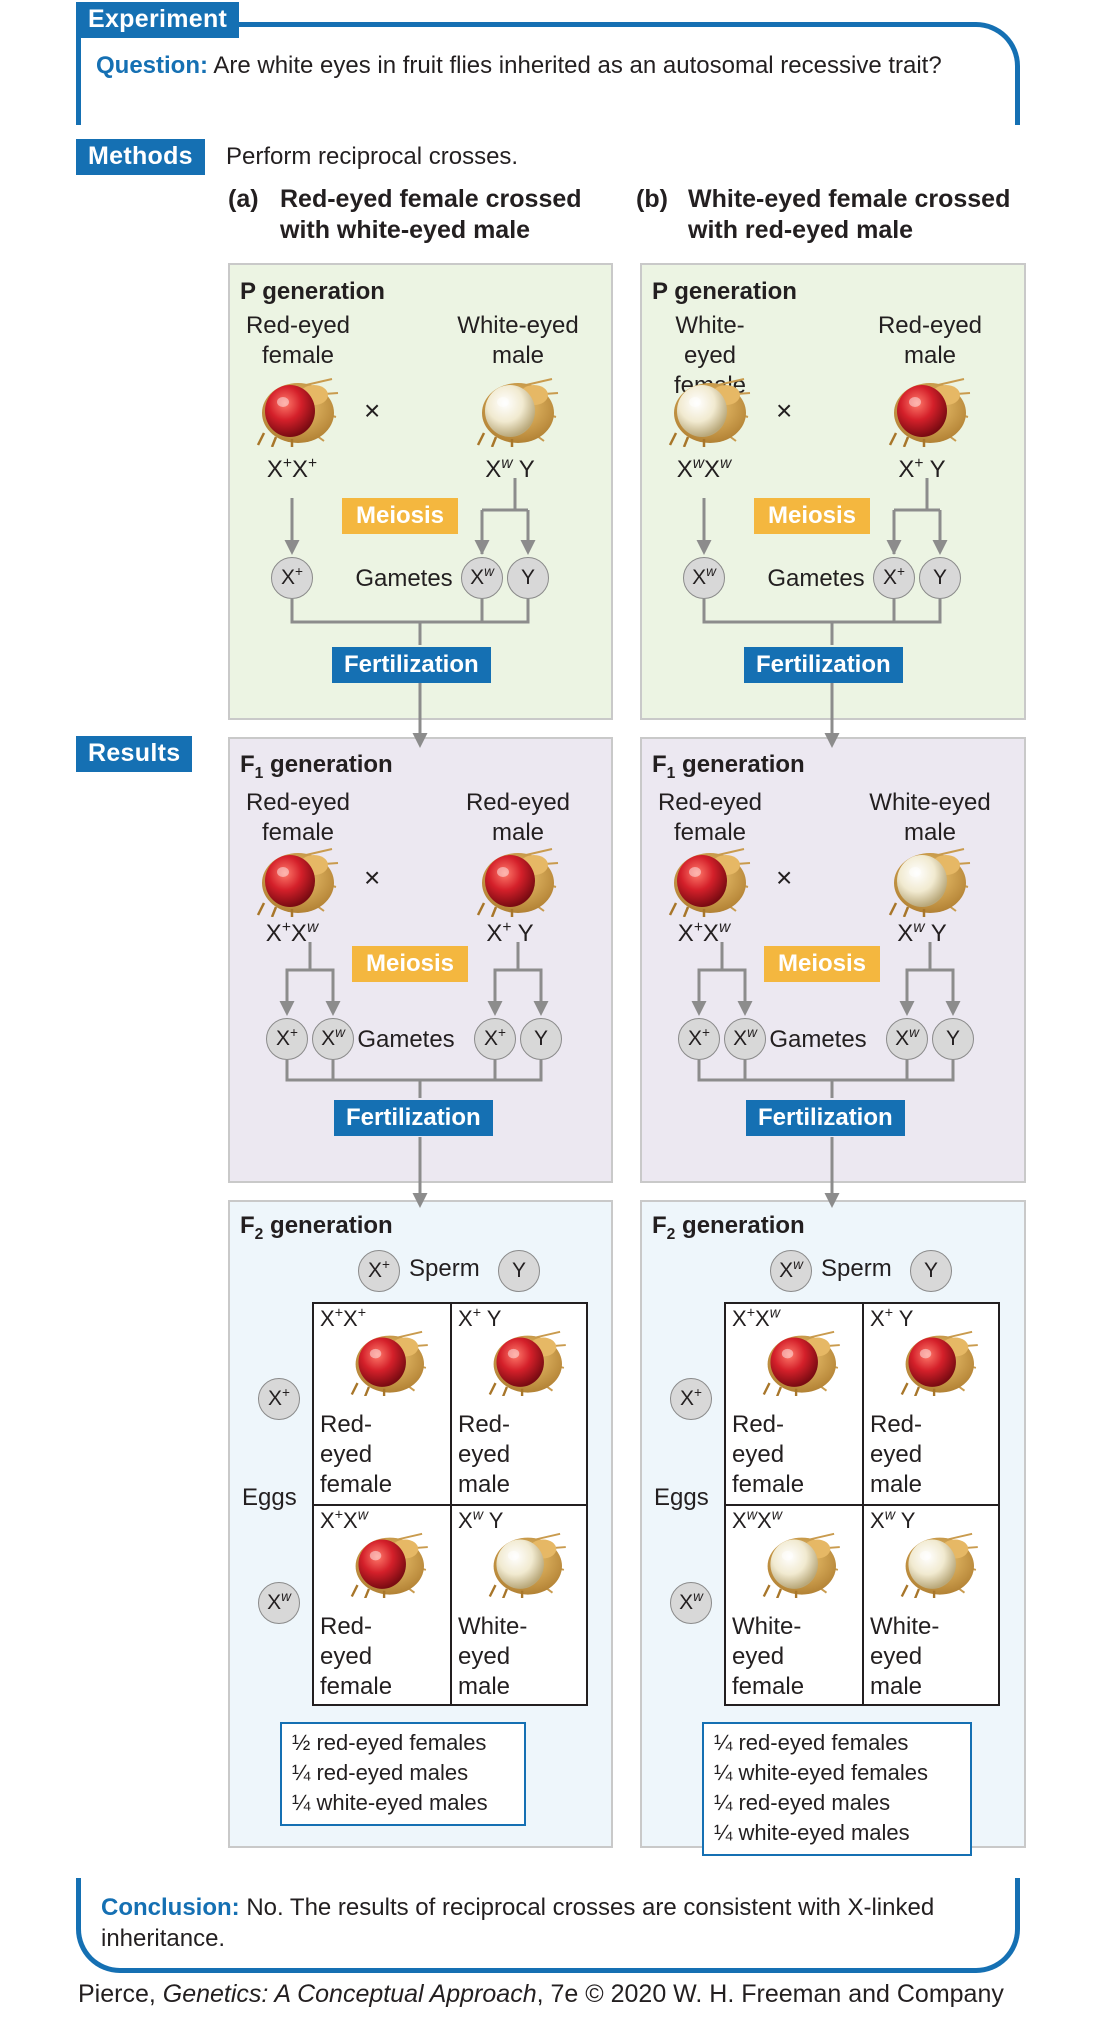 This screenshot has height=2017, width=1100. I want to click on experiment-frame, so click(548, 73).